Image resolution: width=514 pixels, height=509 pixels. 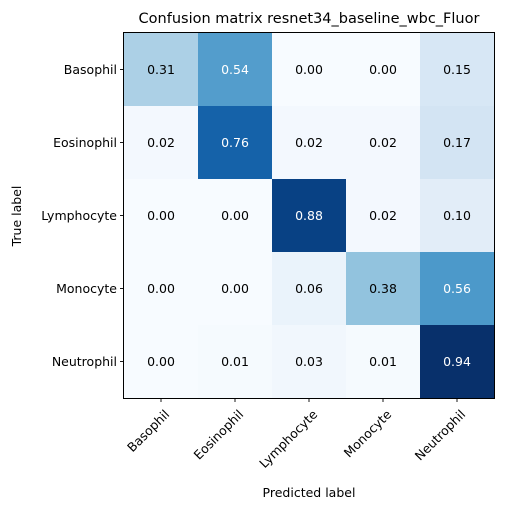 What do you see at coordinates (85, 142) in the screenshot?
I see `y-tick-label: Eosinophil` at bounding box center [85, 142].